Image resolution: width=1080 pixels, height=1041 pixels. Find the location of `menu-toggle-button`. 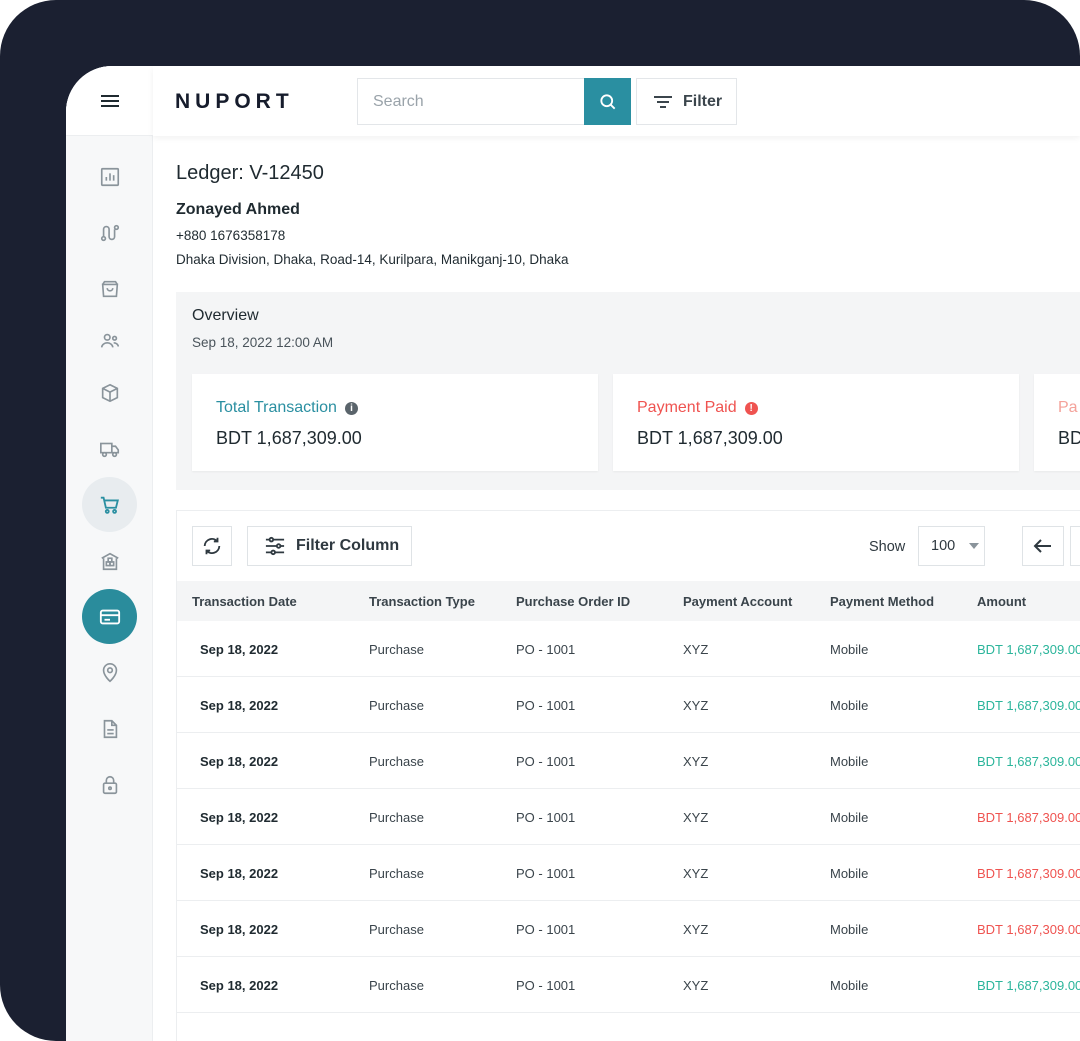

menu-toggle-button is located at coordinates (109, 101).